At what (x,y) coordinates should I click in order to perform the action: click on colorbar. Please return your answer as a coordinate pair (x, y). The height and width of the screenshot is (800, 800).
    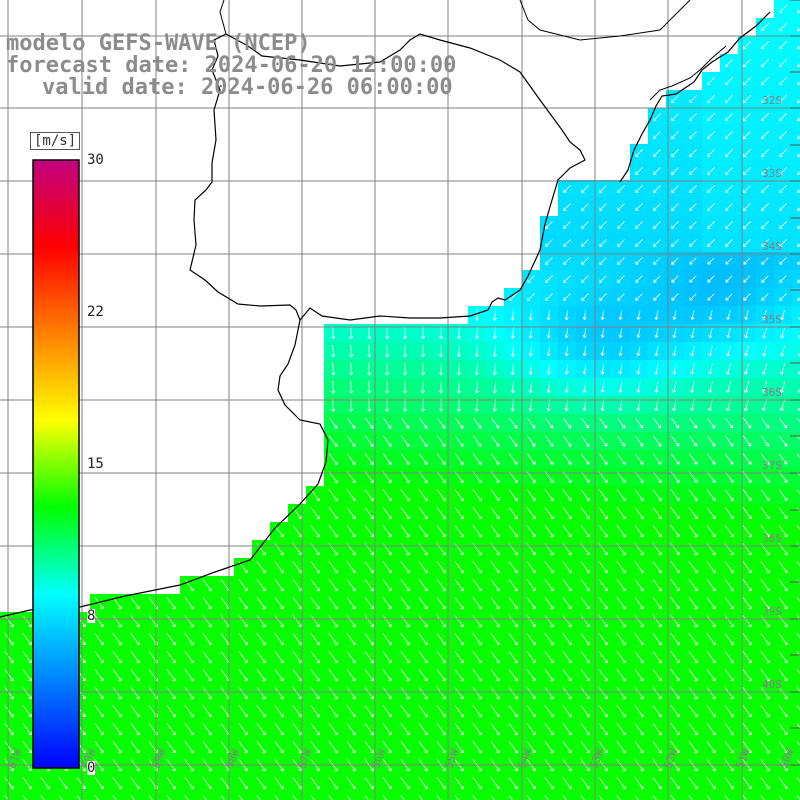
    Looking at the image, I should click on (56, 464).